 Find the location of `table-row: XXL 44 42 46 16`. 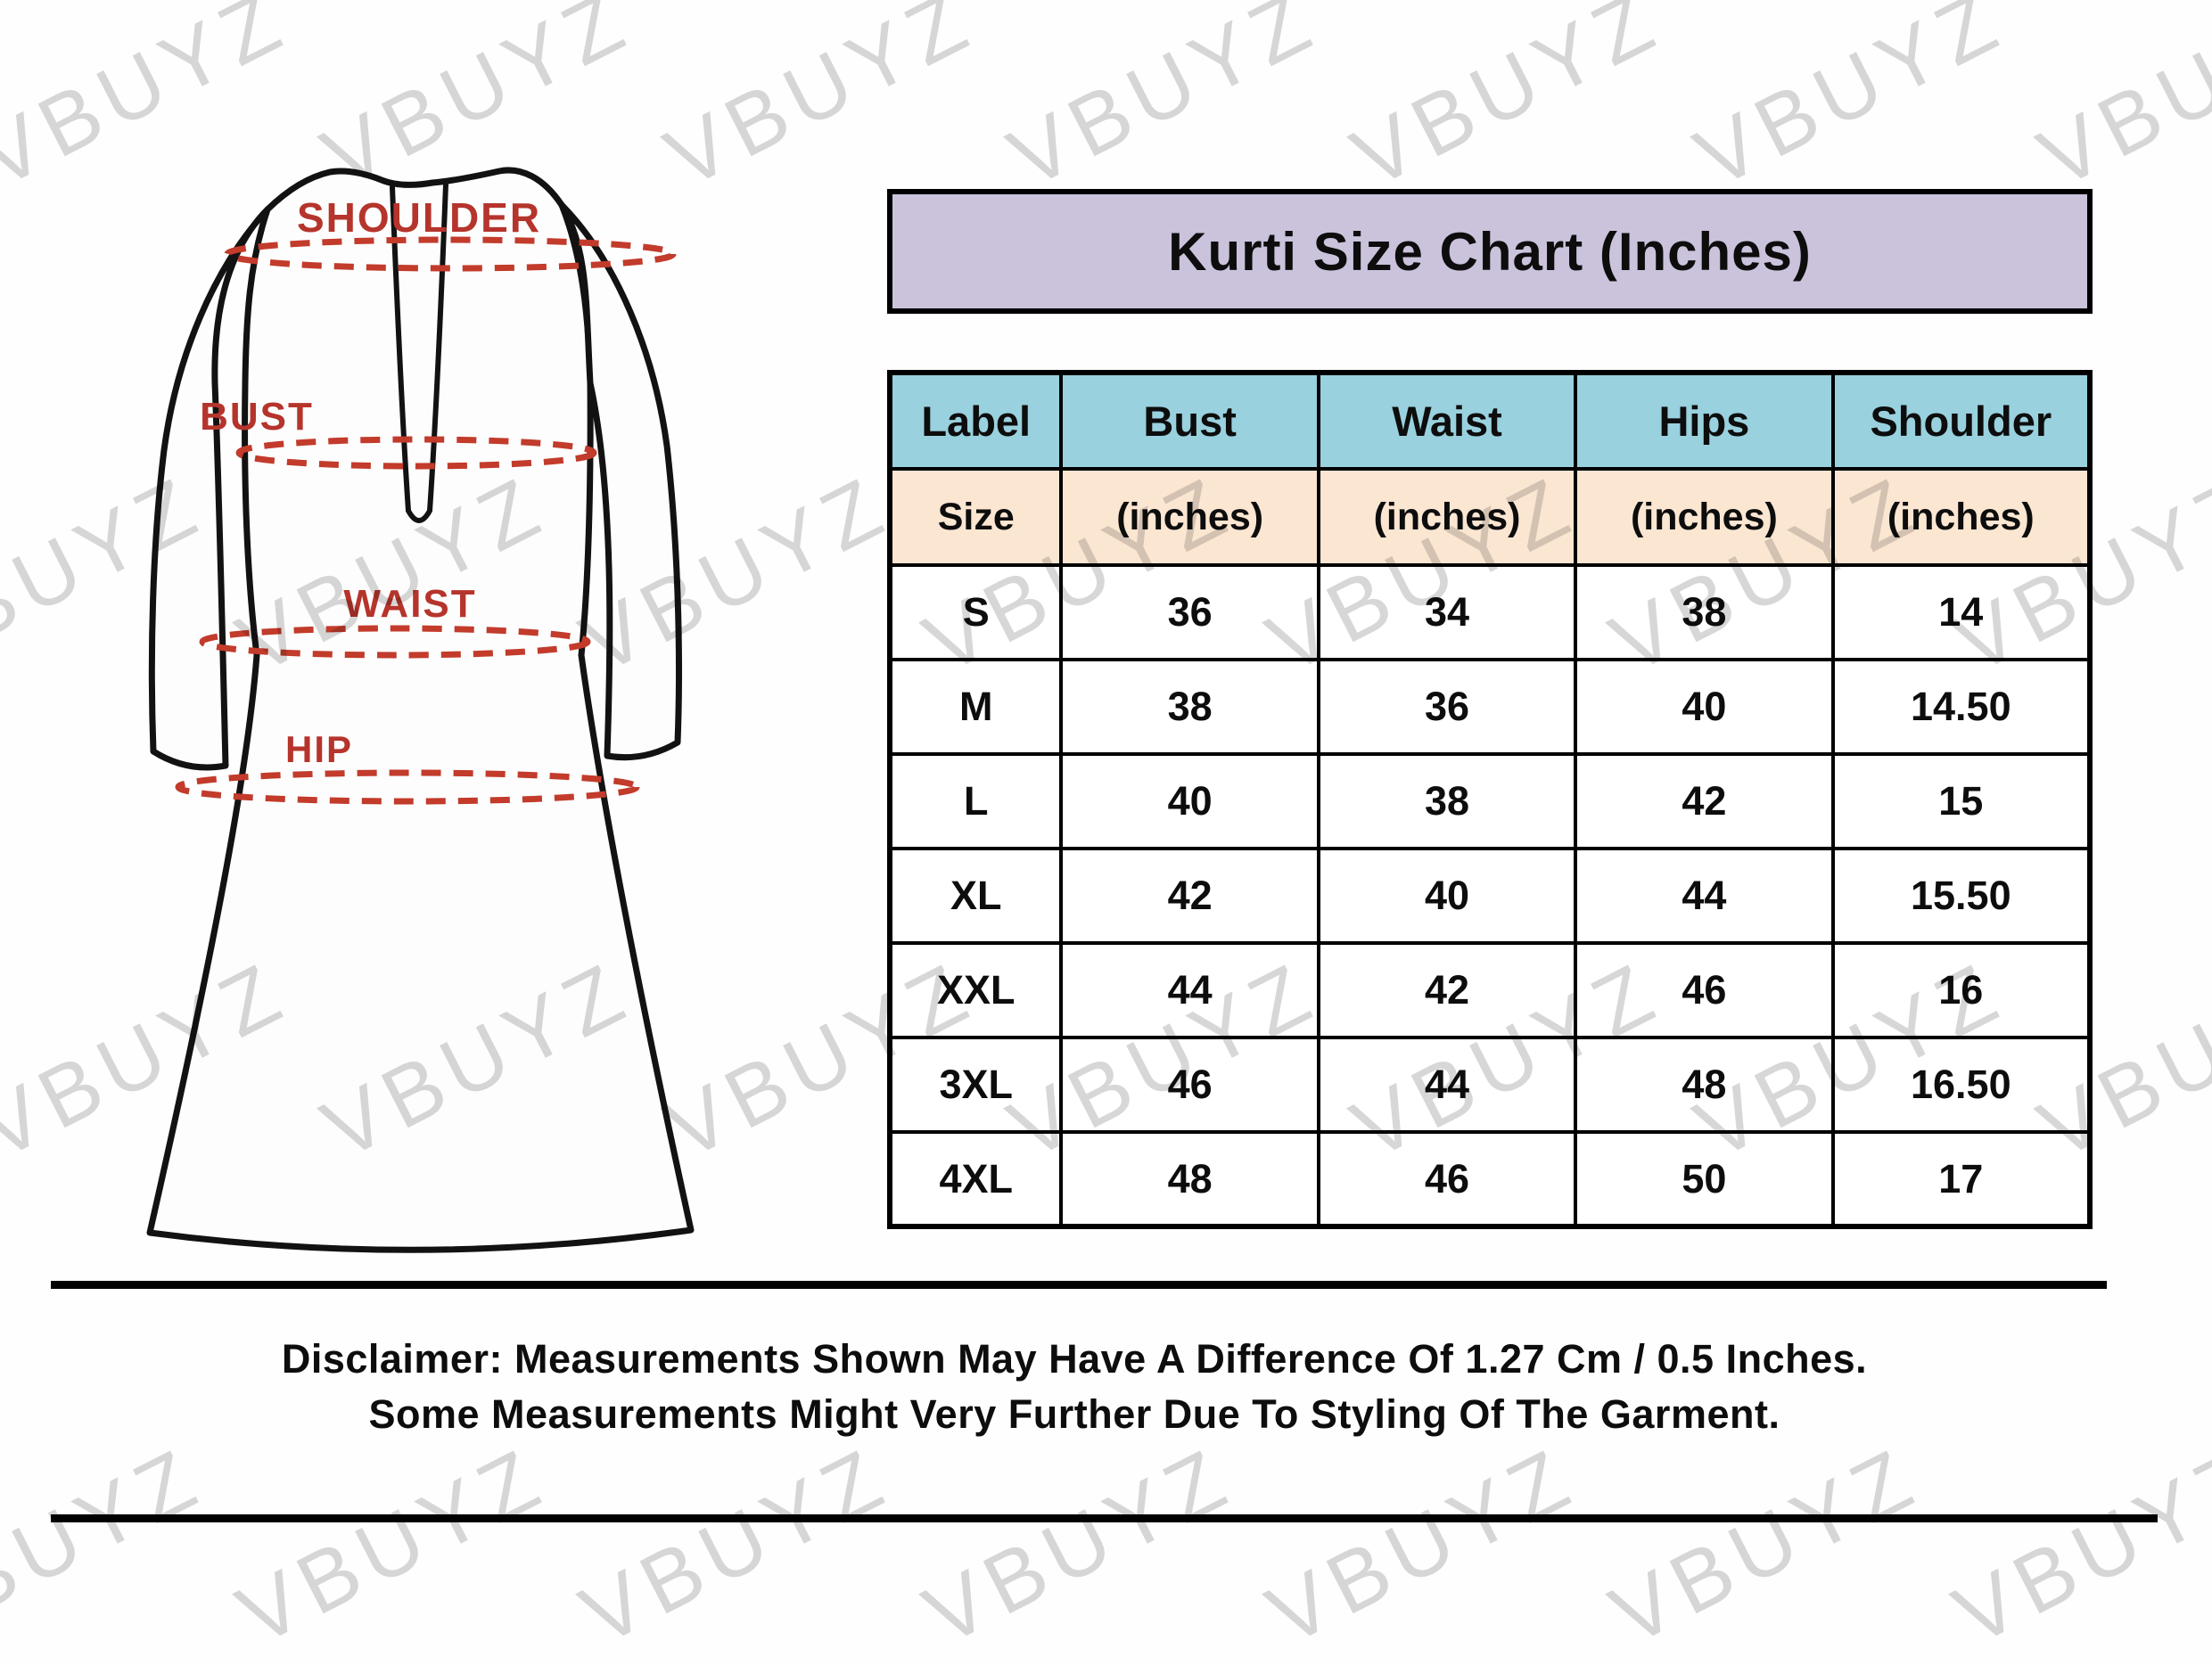

table-row: XXL 44 42 46 16 is located at coordinates (1490, 990).